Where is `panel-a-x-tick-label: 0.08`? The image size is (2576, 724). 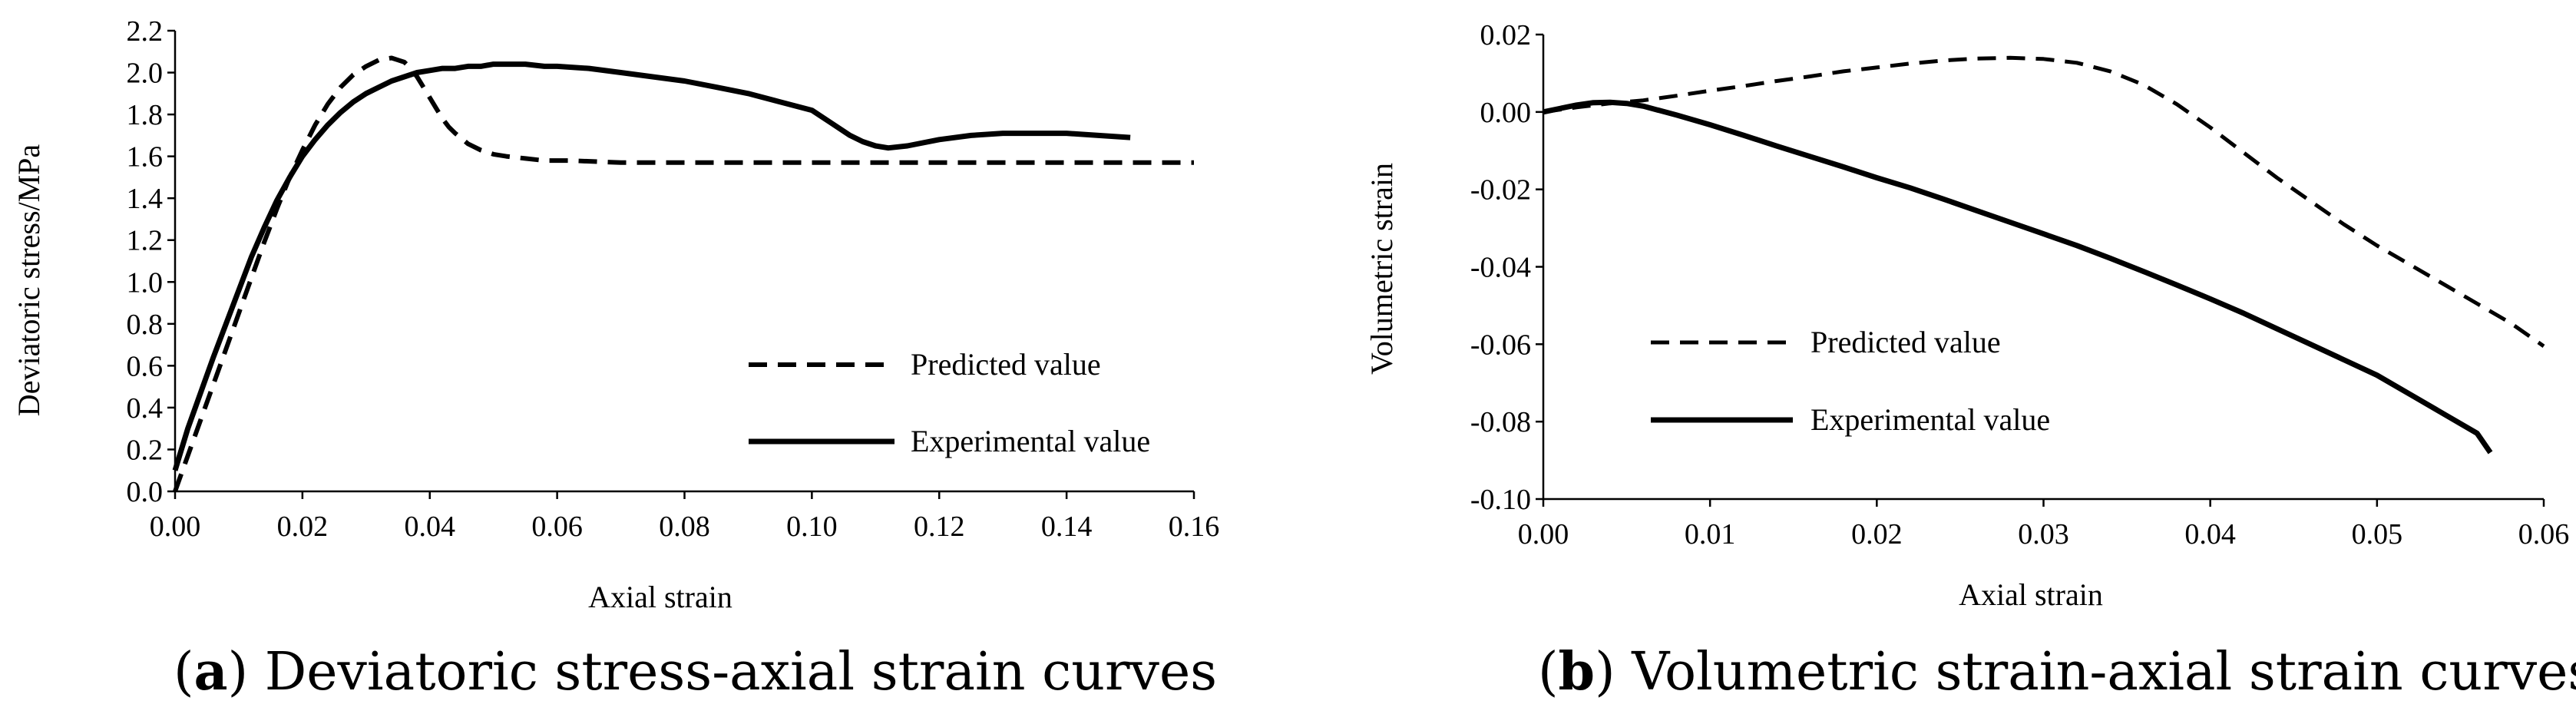
panel-a-x-tick-label: 0.08 is located at coordinates (684, 527).